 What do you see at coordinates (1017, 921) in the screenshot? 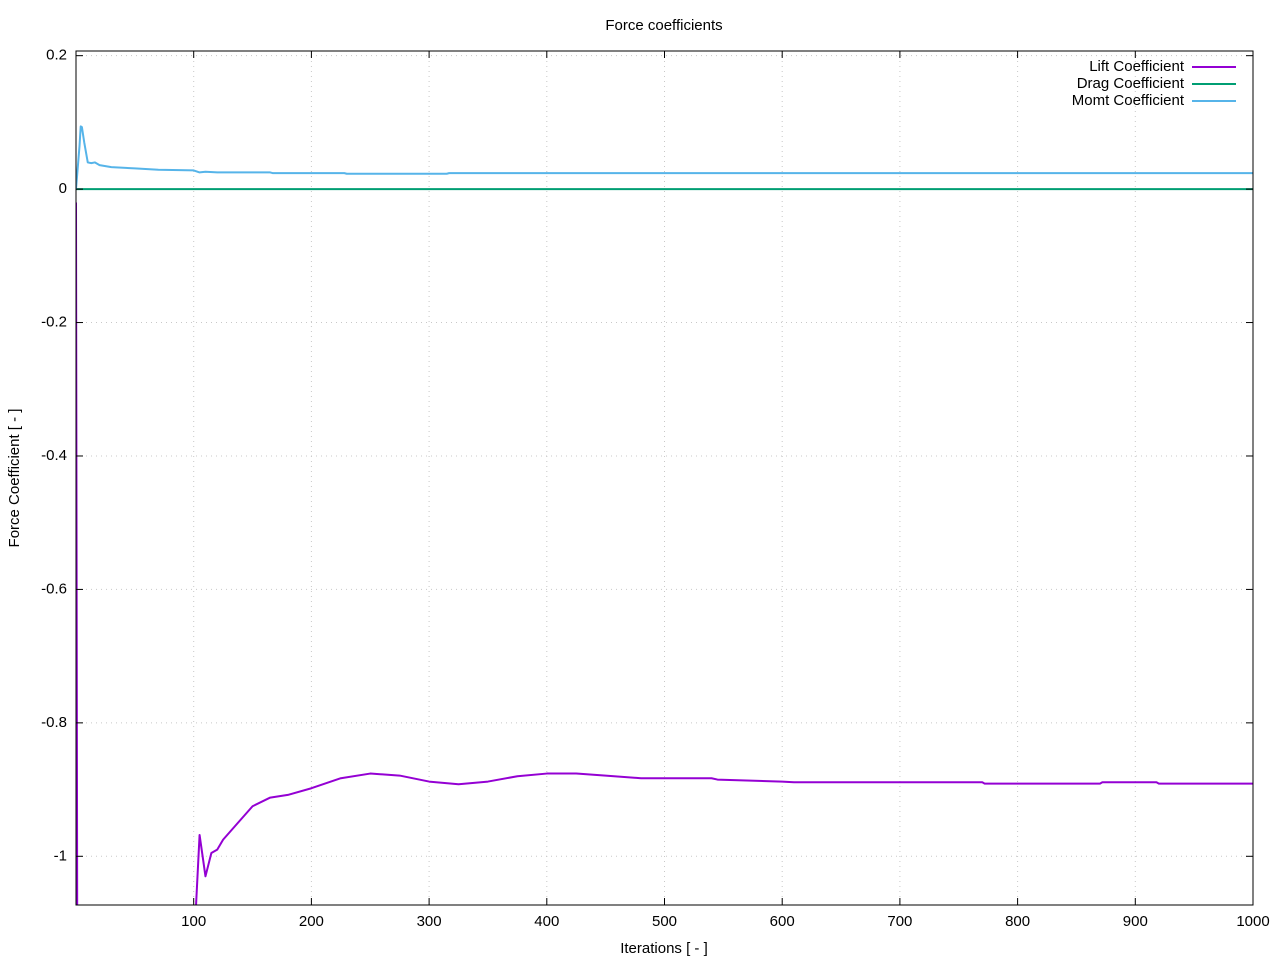
I see `x-tick-label: 800` at bounding box center [1017, 921].